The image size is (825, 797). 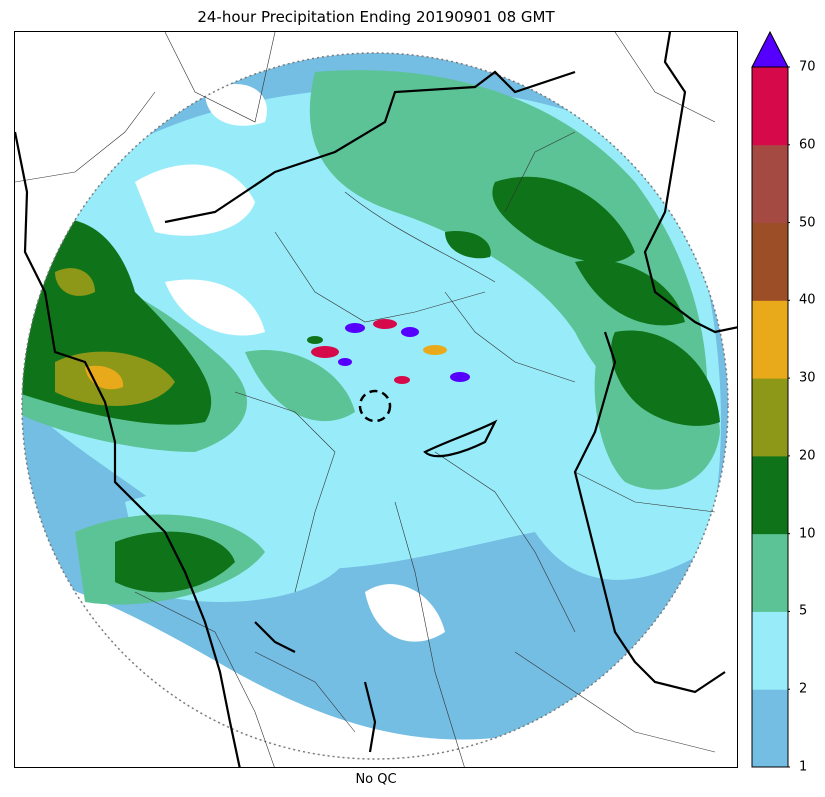 What do you see at coordinates (807, 378) in the screenshot?
I see `colorbar-tick-label: 30` at bounding box center [807, 378].